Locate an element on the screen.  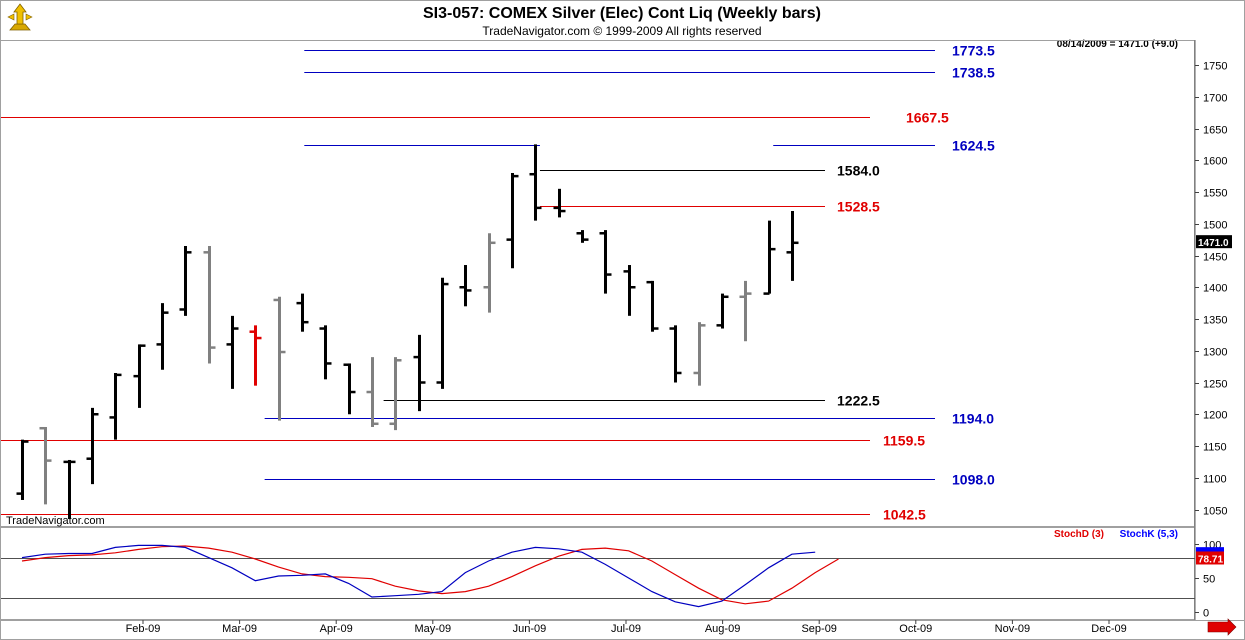
y-tick-label: 1500 is located at coordinates (1215, 226).